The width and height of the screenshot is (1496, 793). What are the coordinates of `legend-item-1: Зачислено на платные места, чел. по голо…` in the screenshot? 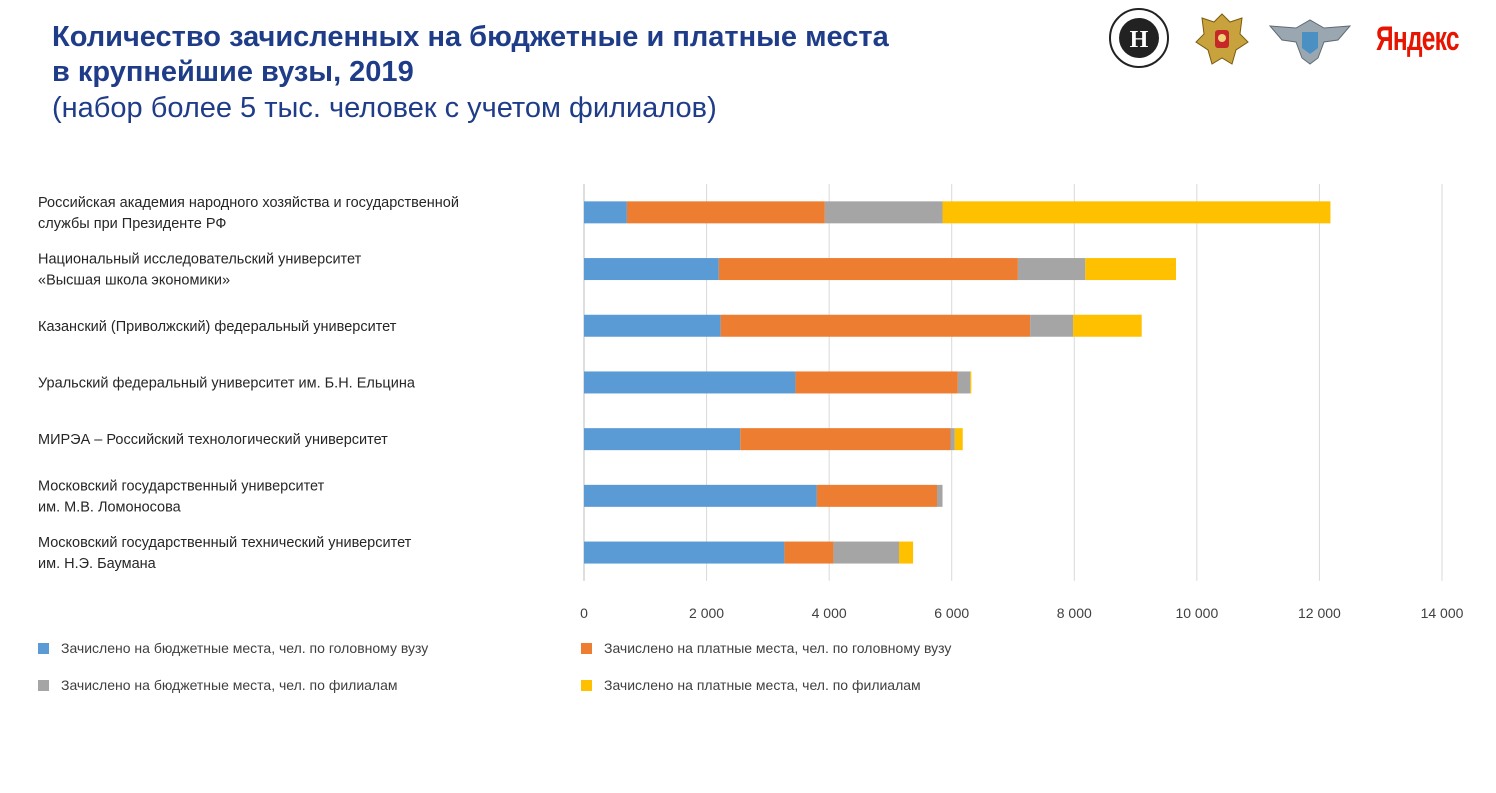 It's located at (766, 648).